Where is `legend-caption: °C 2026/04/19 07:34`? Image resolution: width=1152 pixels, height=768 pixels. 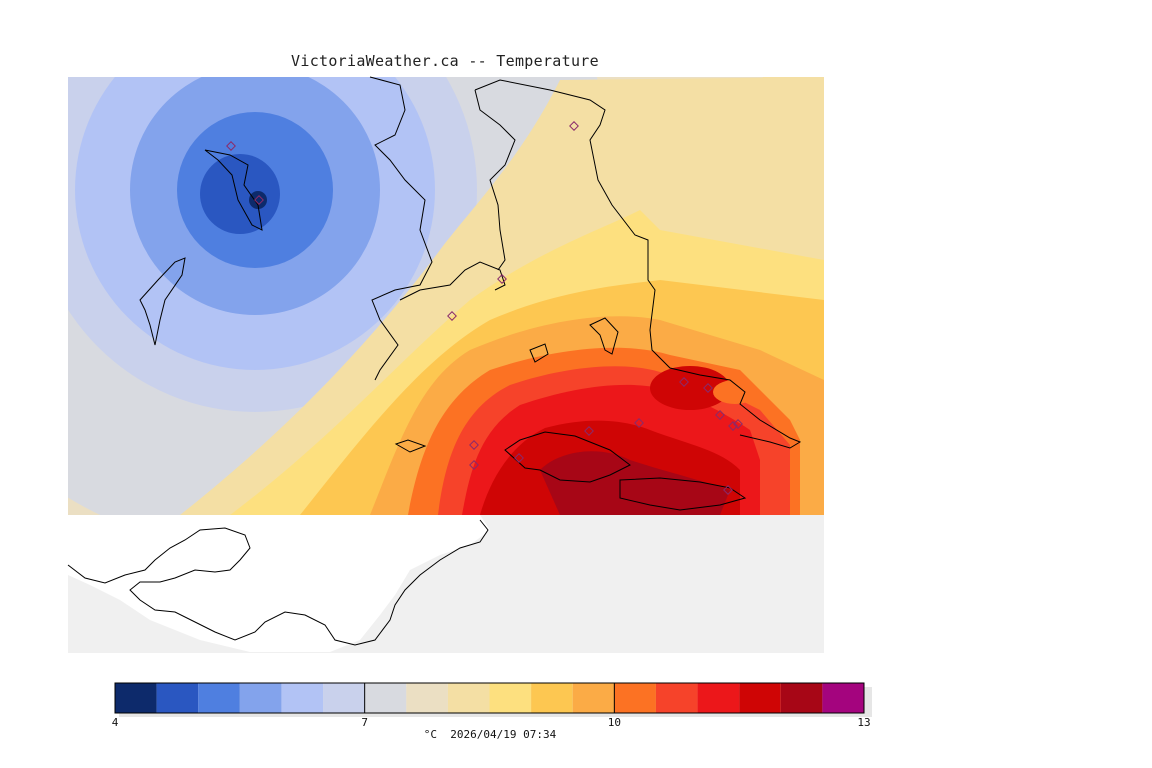
legend-caption: °C 2026/04/19 07:34 is located at coordinates (490, 734).